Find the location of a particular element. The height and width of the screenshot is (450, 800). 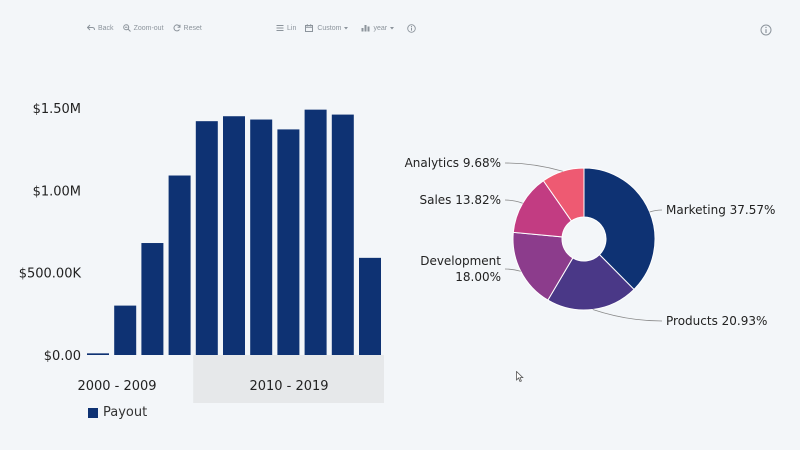

bar-2009 is located at coordinates (342, 234).